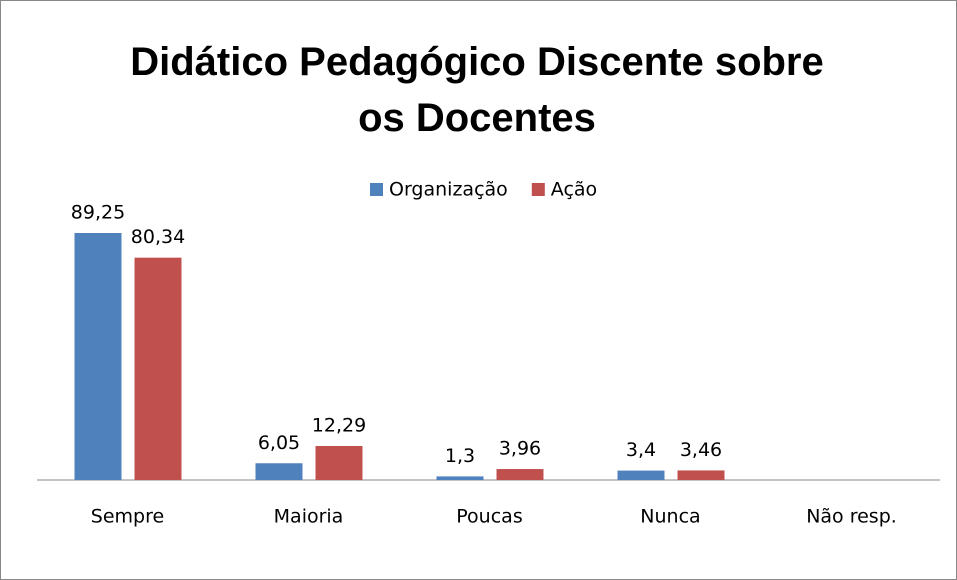 The image size is (957, 580). What do you see at coordinates (158, 237) in the screenshot?
I see `data-label: 80,34` at bounding box center [158, 237].